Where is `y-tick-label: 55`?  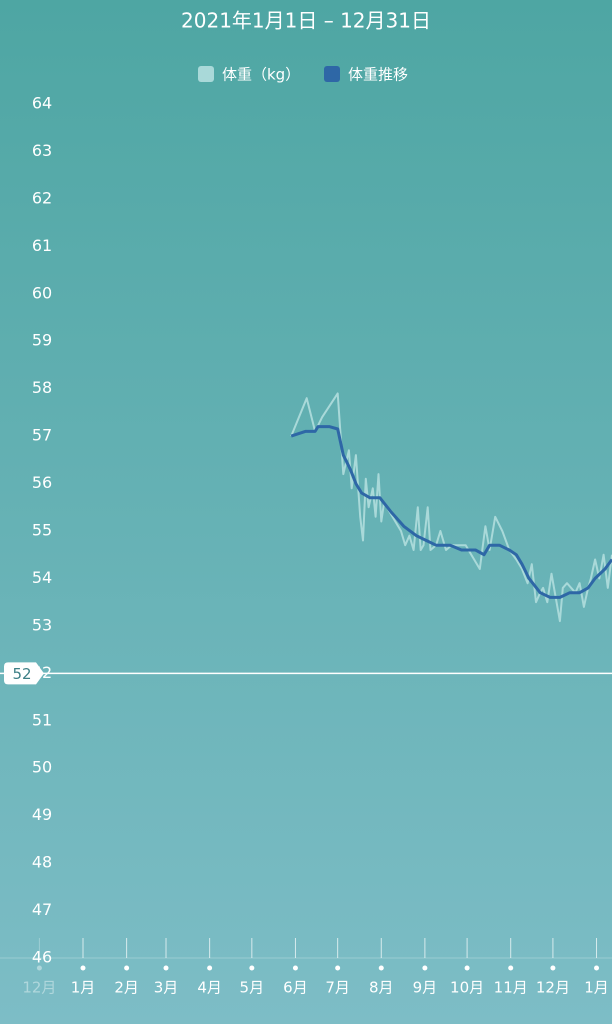 y-tick-label: 55 is located at coordinates (42, 530).